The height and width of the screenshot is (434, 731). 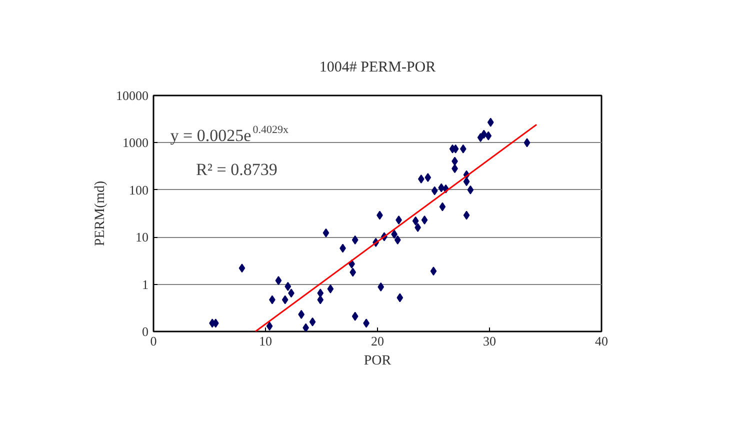 I want to click on x-tick-label: 20, so click(x=377, y=341).